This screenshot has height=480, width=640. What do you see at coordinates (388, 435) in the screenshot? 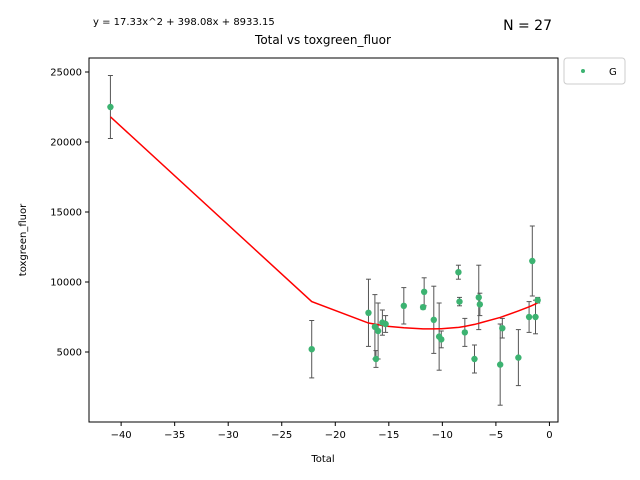
I see `x-tick-label: −15` at bounding box center [388, 435].